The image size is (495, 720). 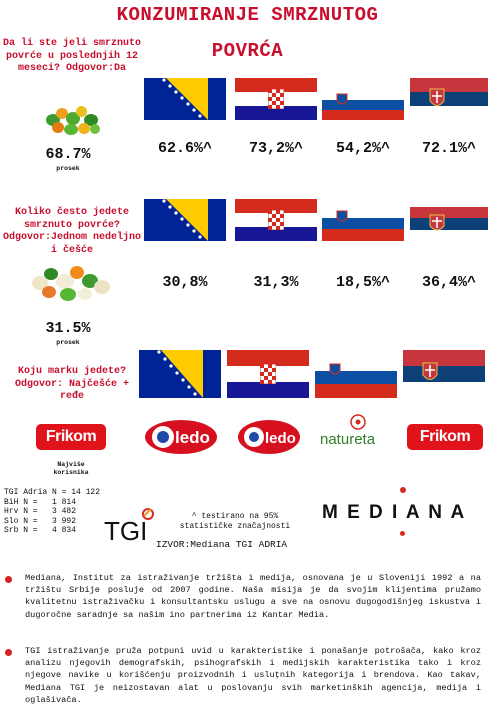 I want to click on mediana-logo: M E D I A N A, so click(x=394, y=512).